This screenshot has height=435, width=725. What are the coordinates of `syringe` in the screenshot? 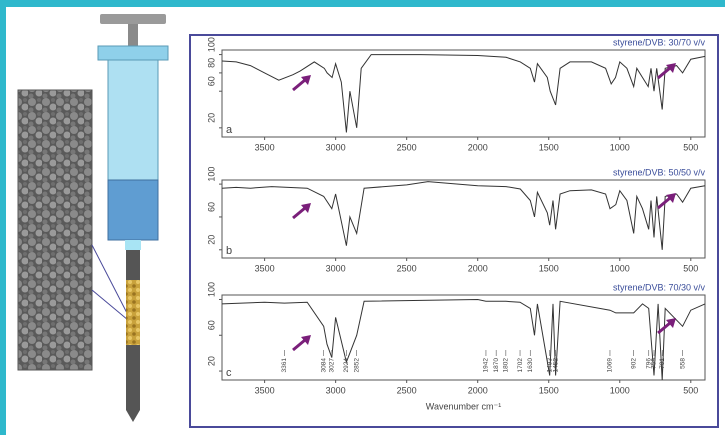 It's located at (133, 218).